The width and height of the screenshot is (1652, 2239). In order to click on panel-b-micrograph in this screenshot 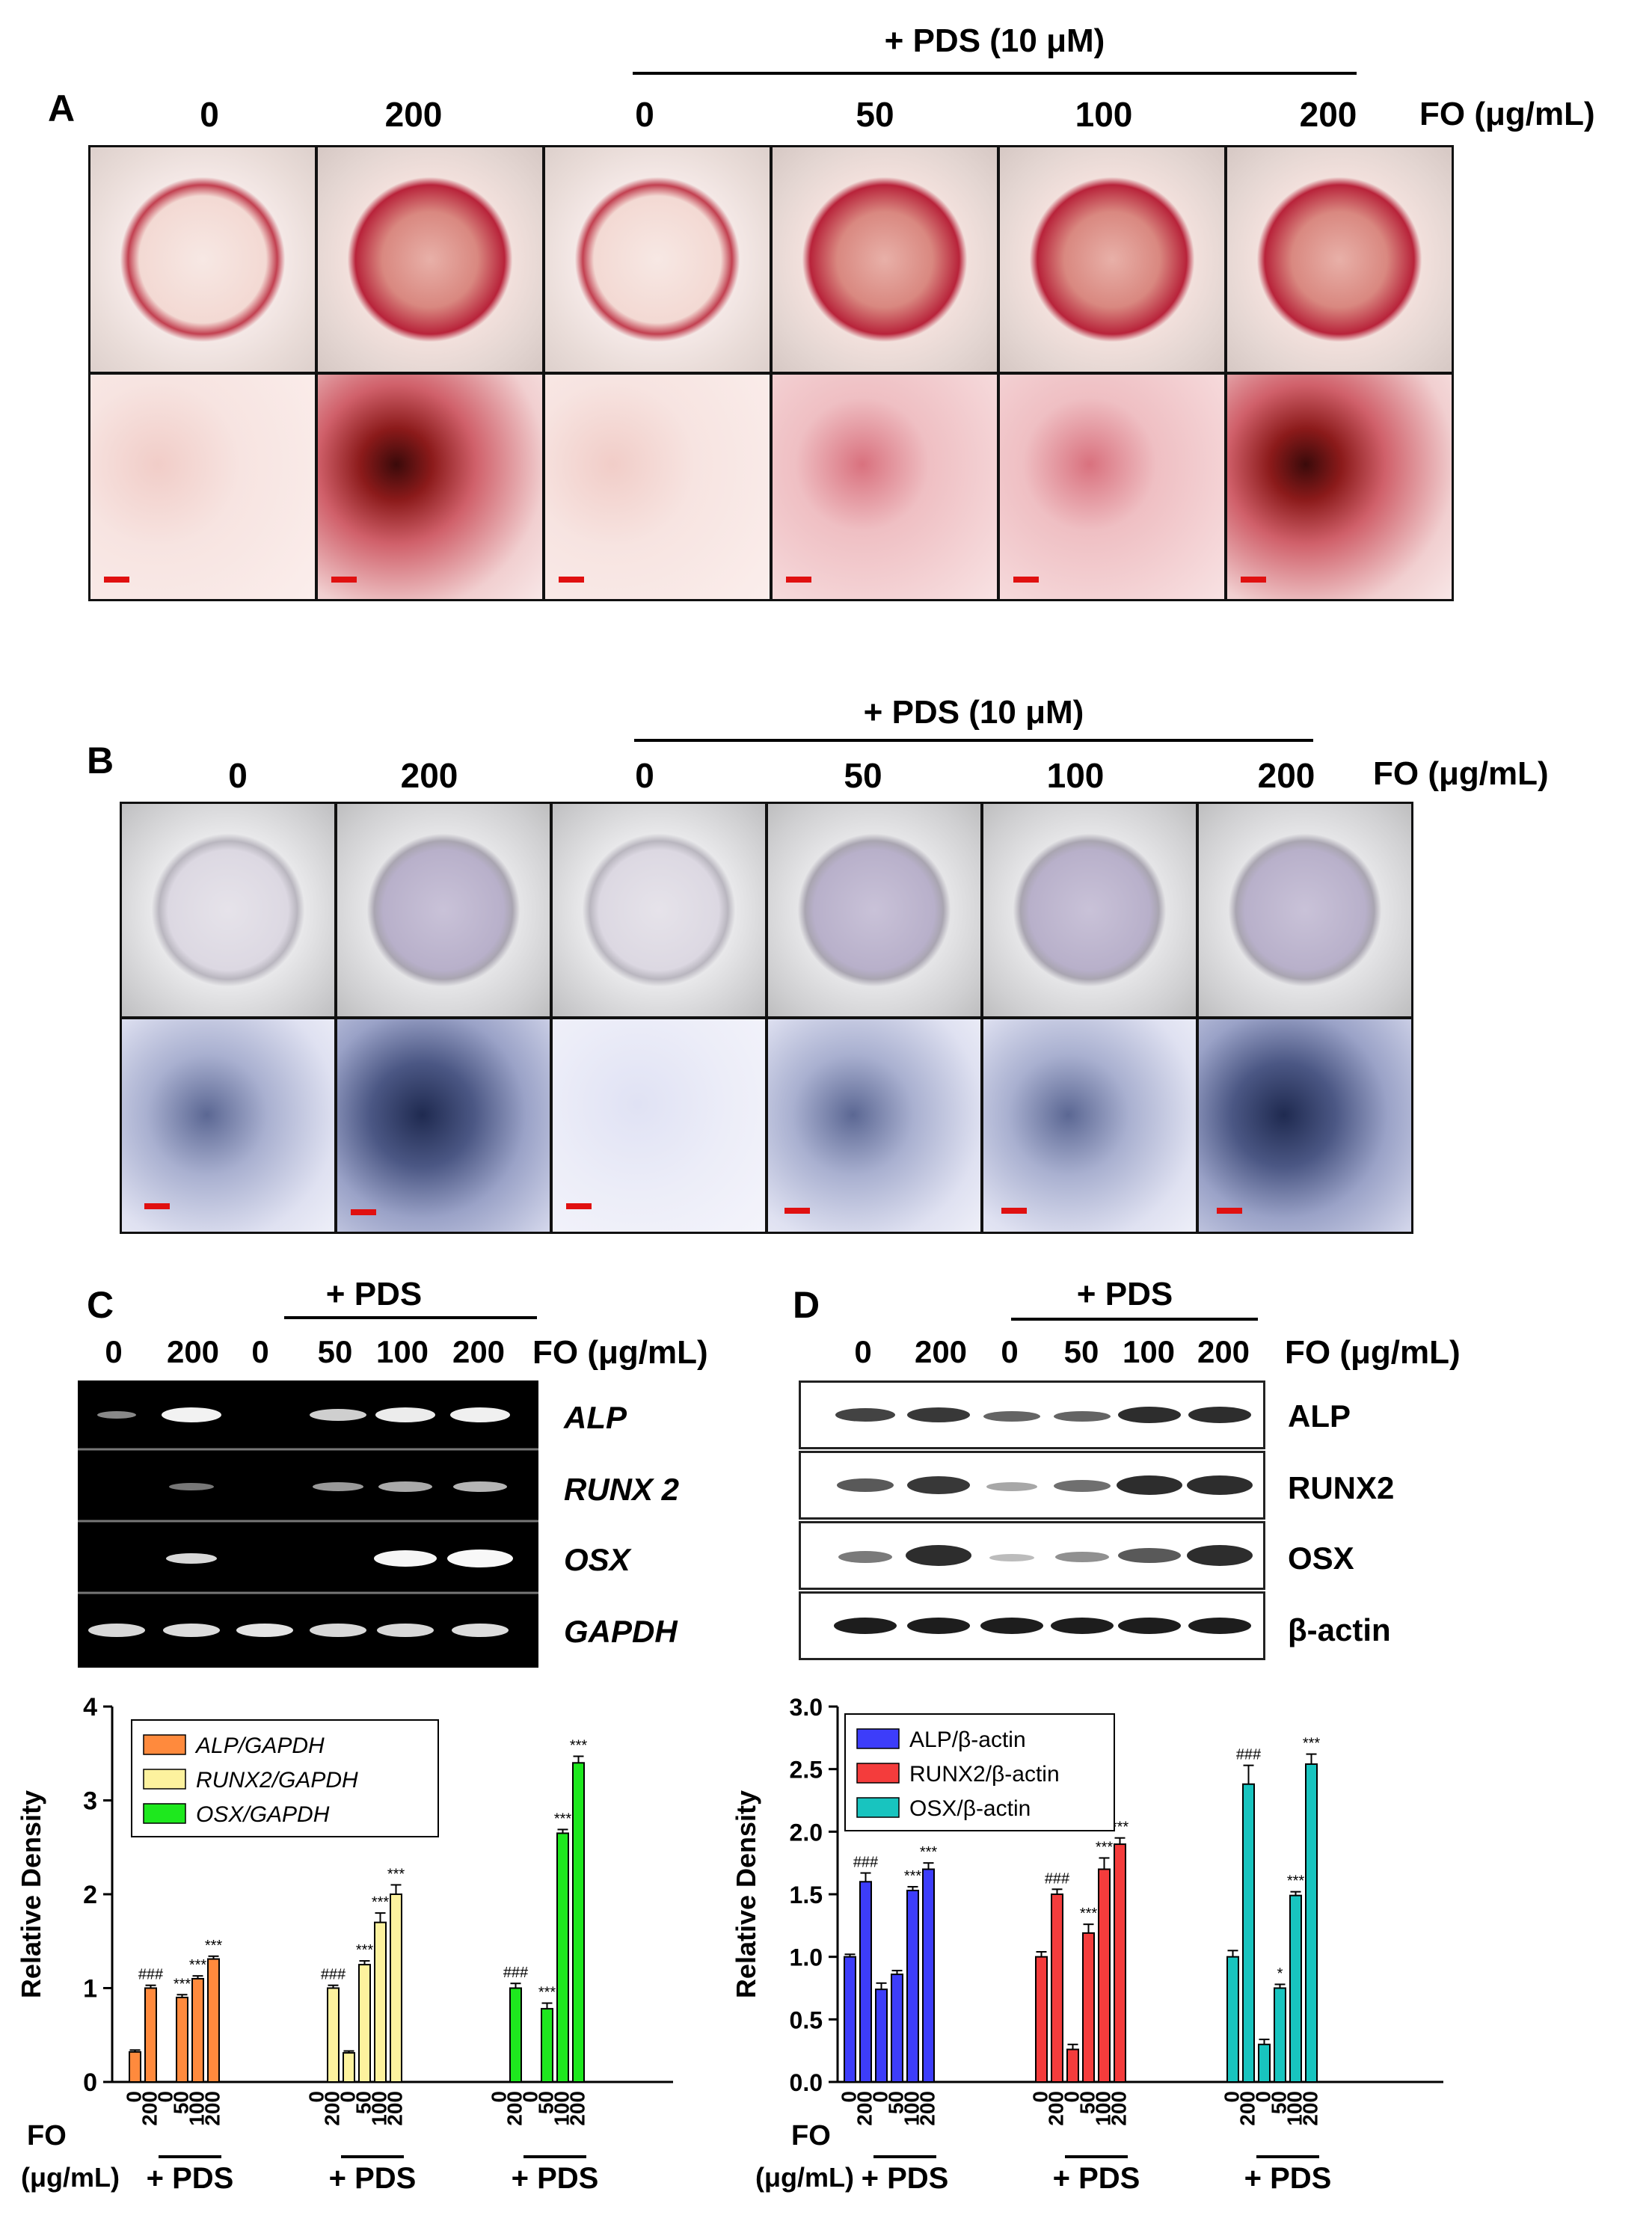, I will do `click(1089, 1125)`.